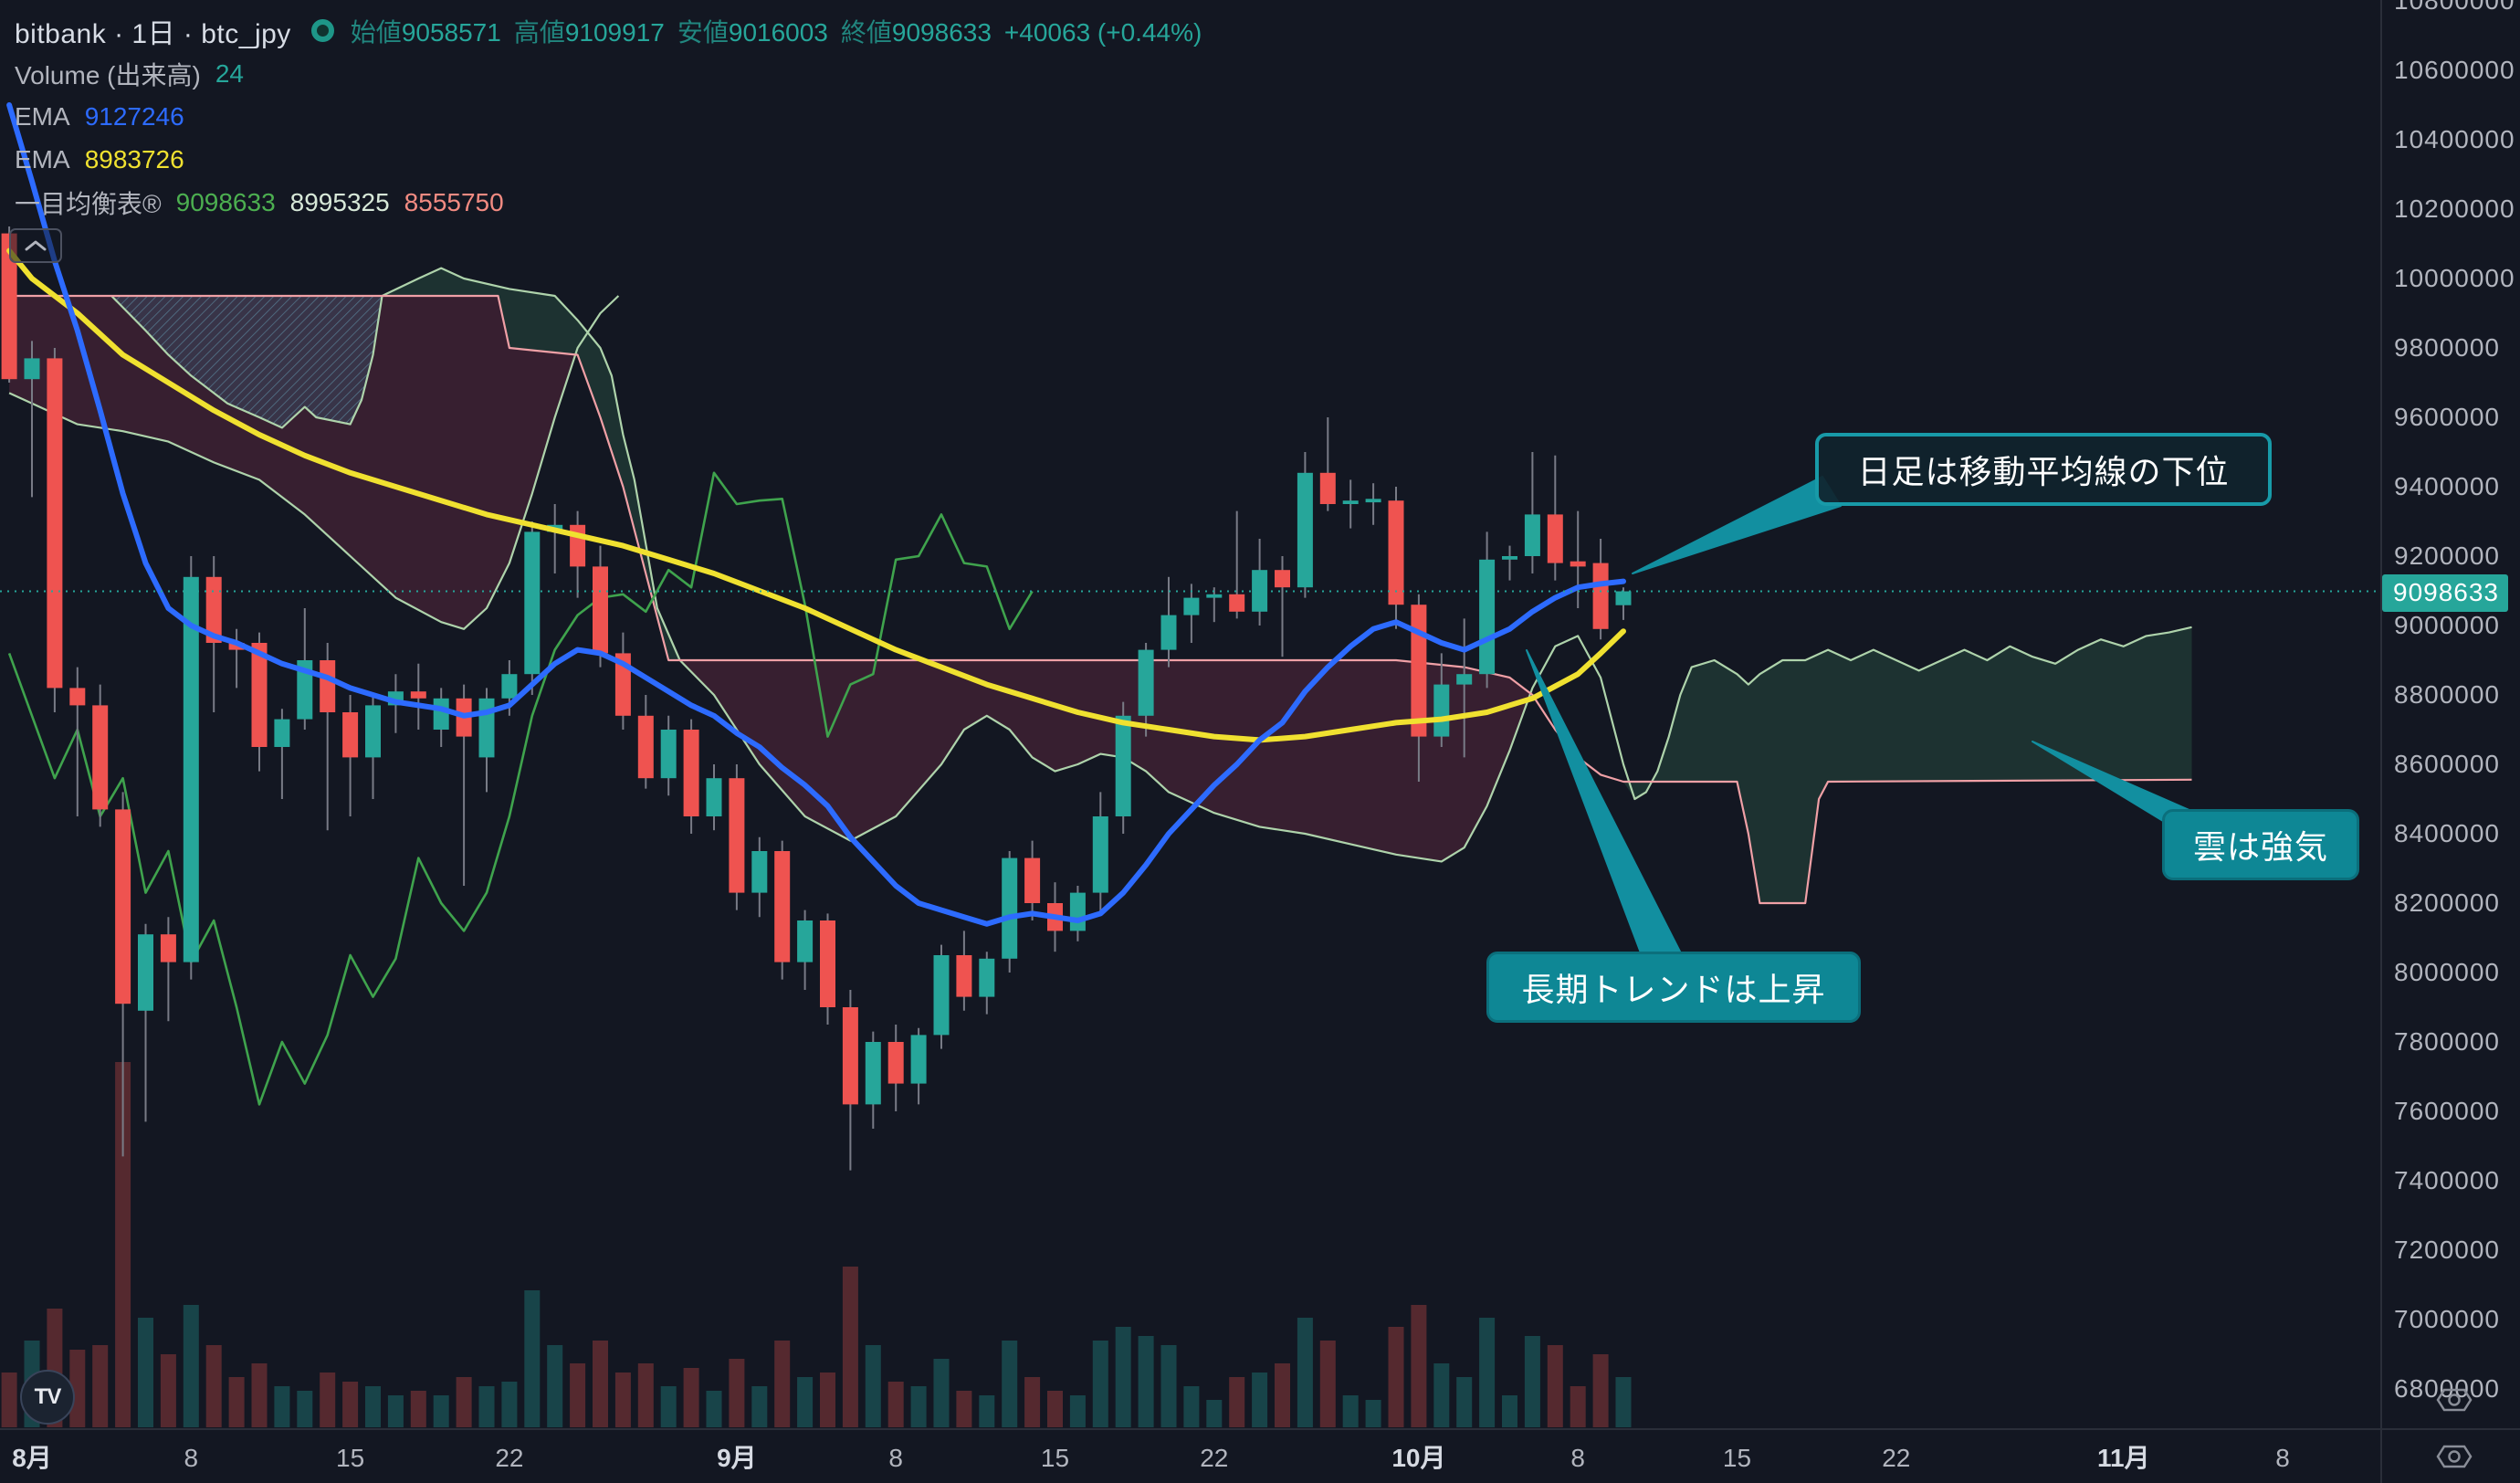 The height and width of the screenshot is (1483, 2520). Describe the element at coordinates (2454, 70) in the screenshot. I see `svg-text: 10600000` at that location.